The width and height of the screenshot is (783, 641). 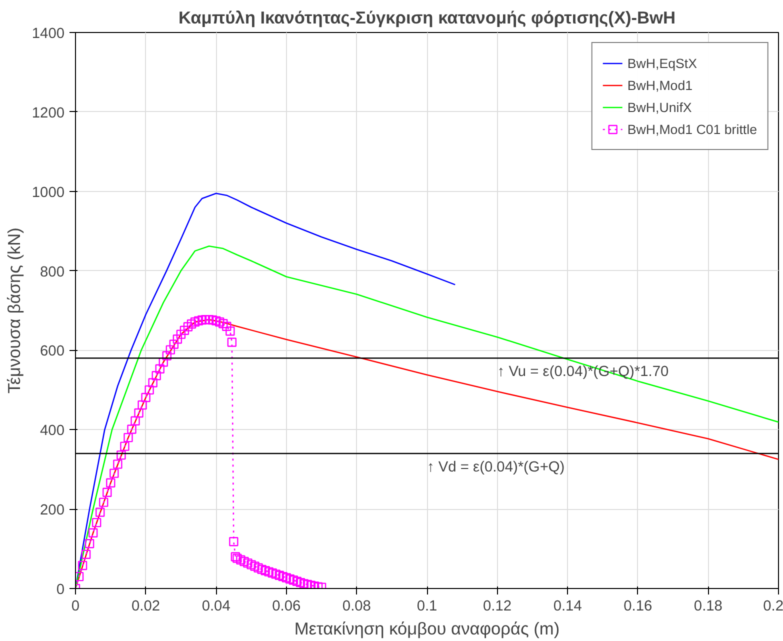 What do you see at coordinates (638, 606) in the screenshot?
I see `x-tick-label: 0.16` at bounding box center [638, 606].